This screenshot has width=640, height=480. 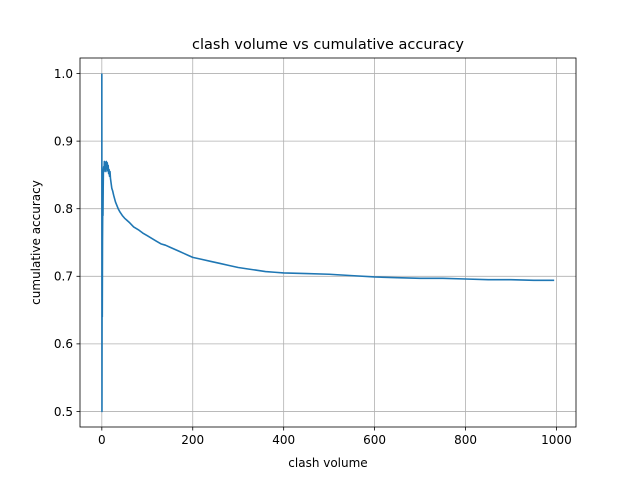 What do you see at coordinates (63, 74) in the screenshot?
I see `y-tick-label: 1.0` at bounding box center [63, 74].